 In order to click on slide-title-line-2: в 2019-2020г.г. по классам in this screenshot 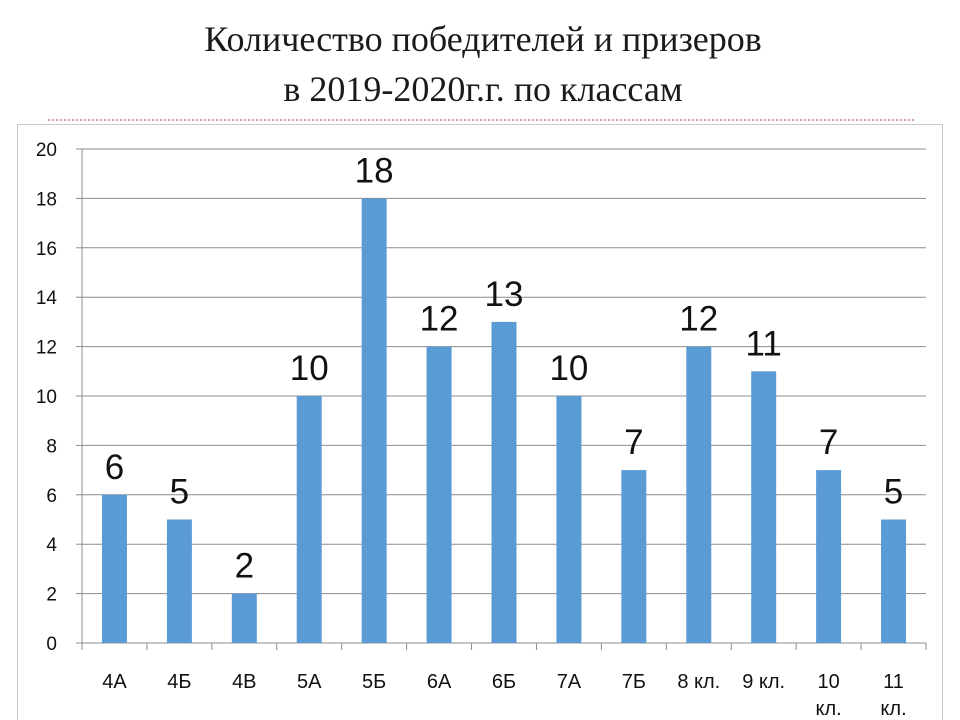, I will do `click(483, 89)`.